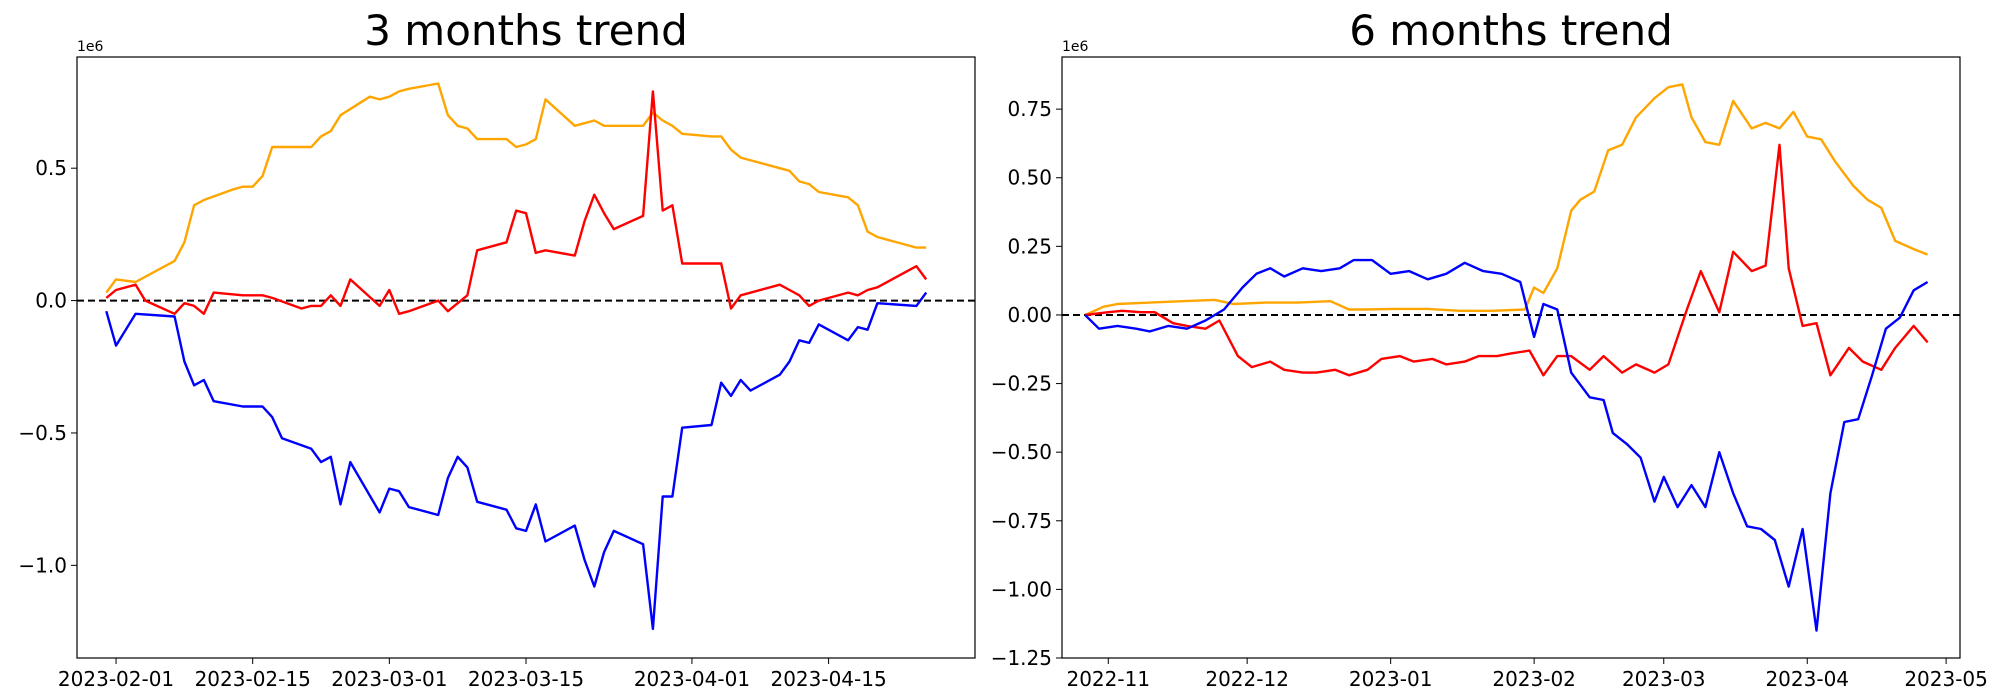  I want to click on chart-title: 3 months trend, so click(526, 30).